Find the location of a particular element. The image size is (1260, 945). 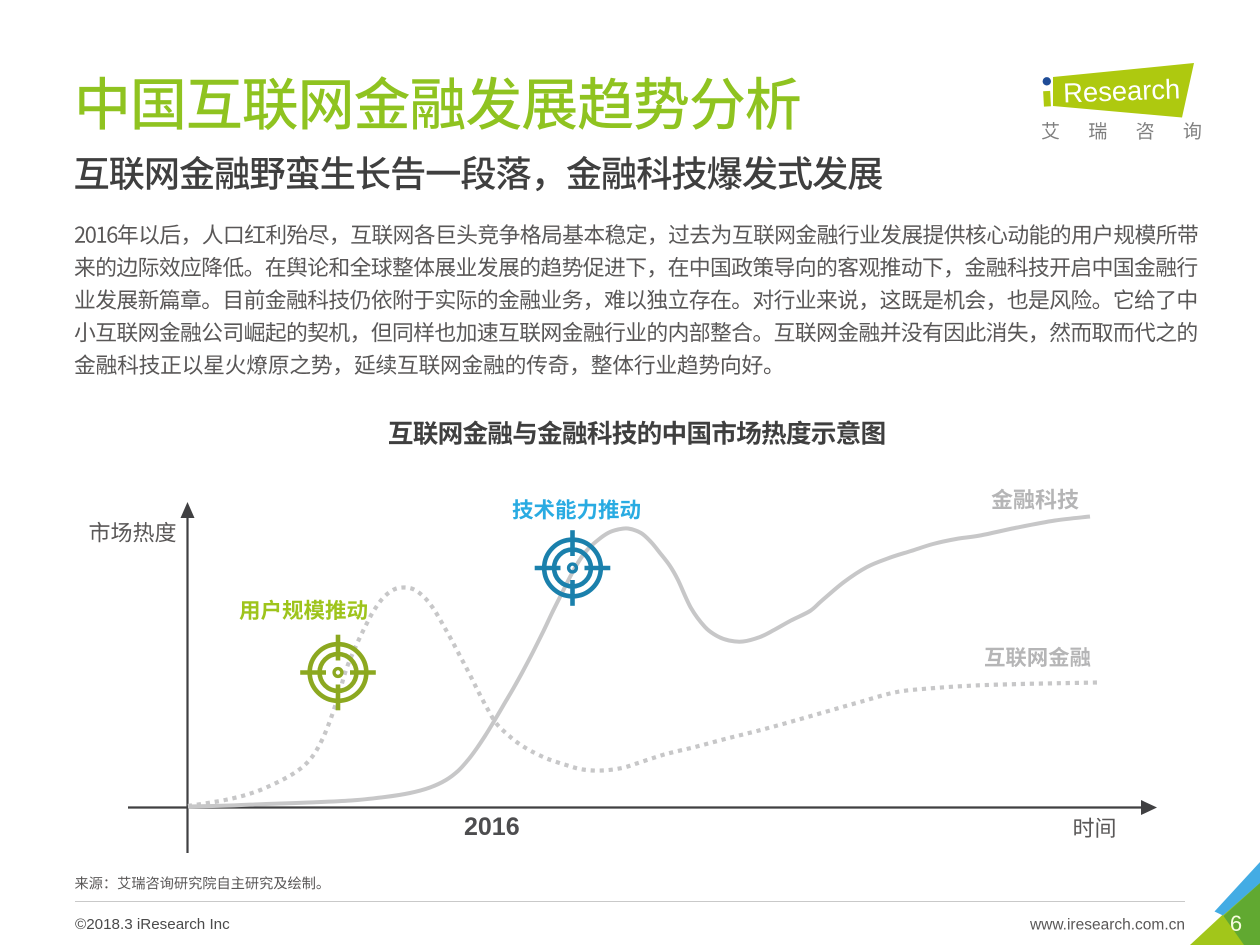

svg-text: 2016 is located at coordinates (492, 827).